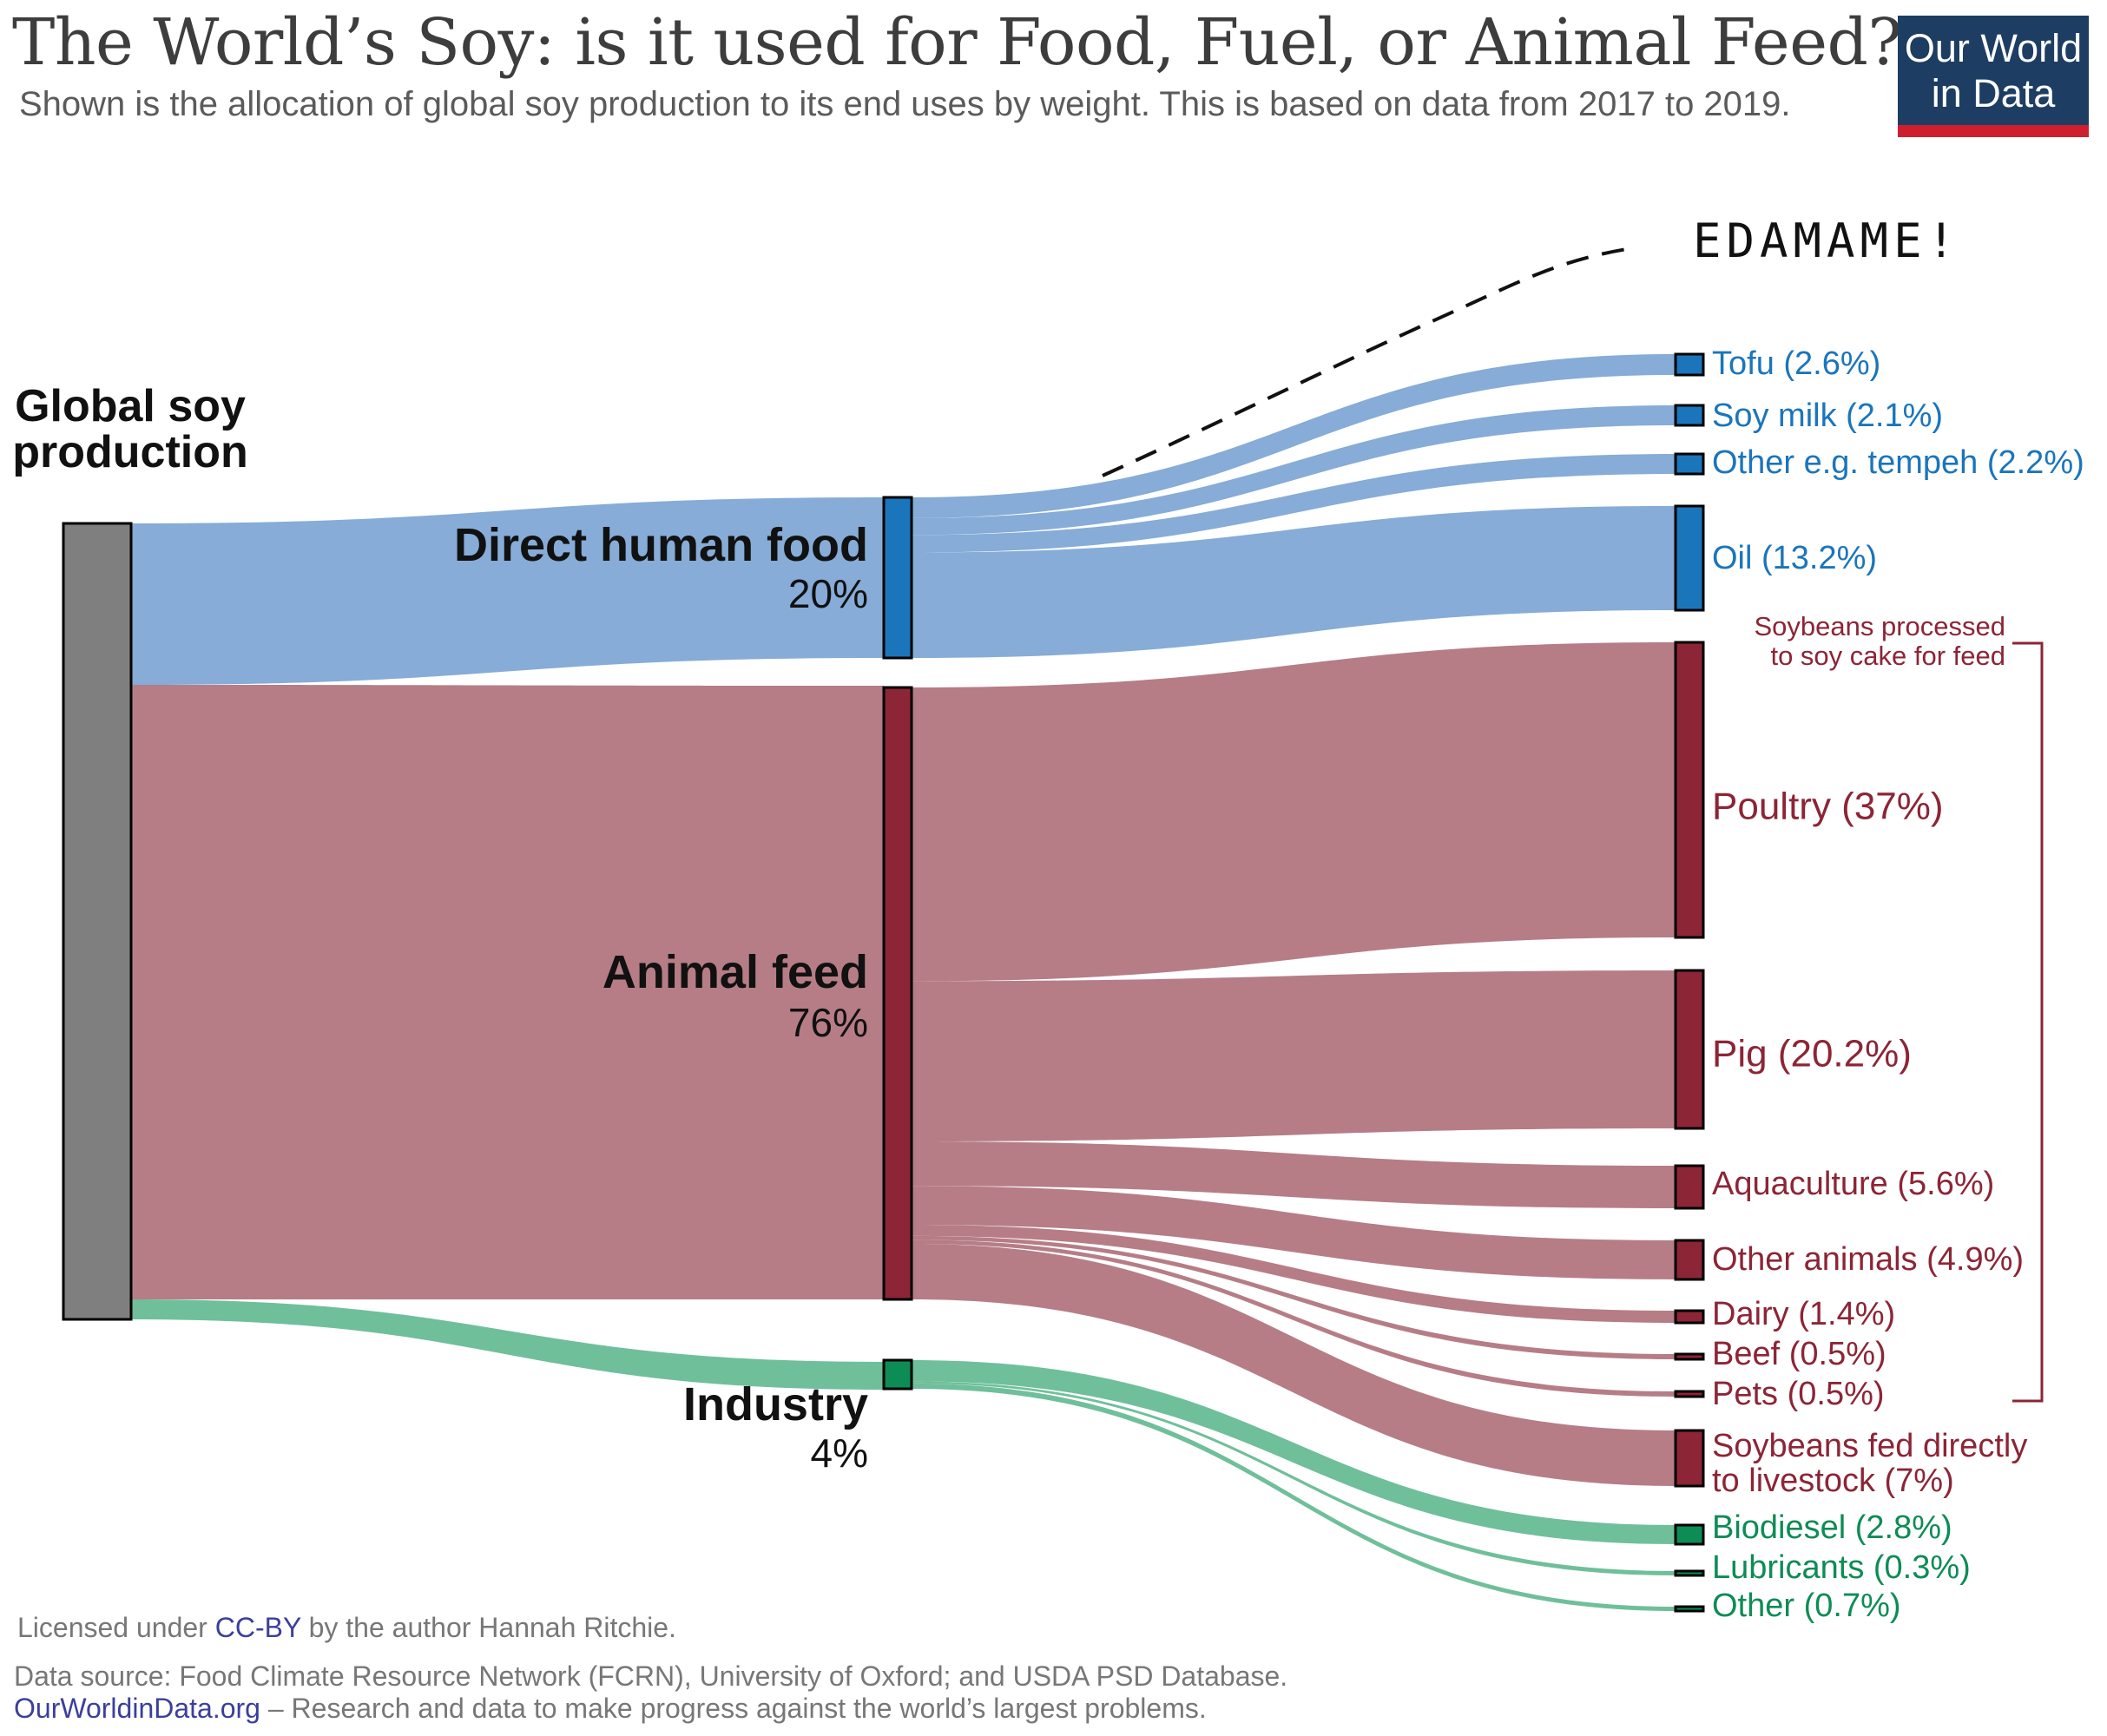 Image resolution: width=2107 pixels, height=1736 pixels. I want to click on node-poultry, so click(1690, 790).